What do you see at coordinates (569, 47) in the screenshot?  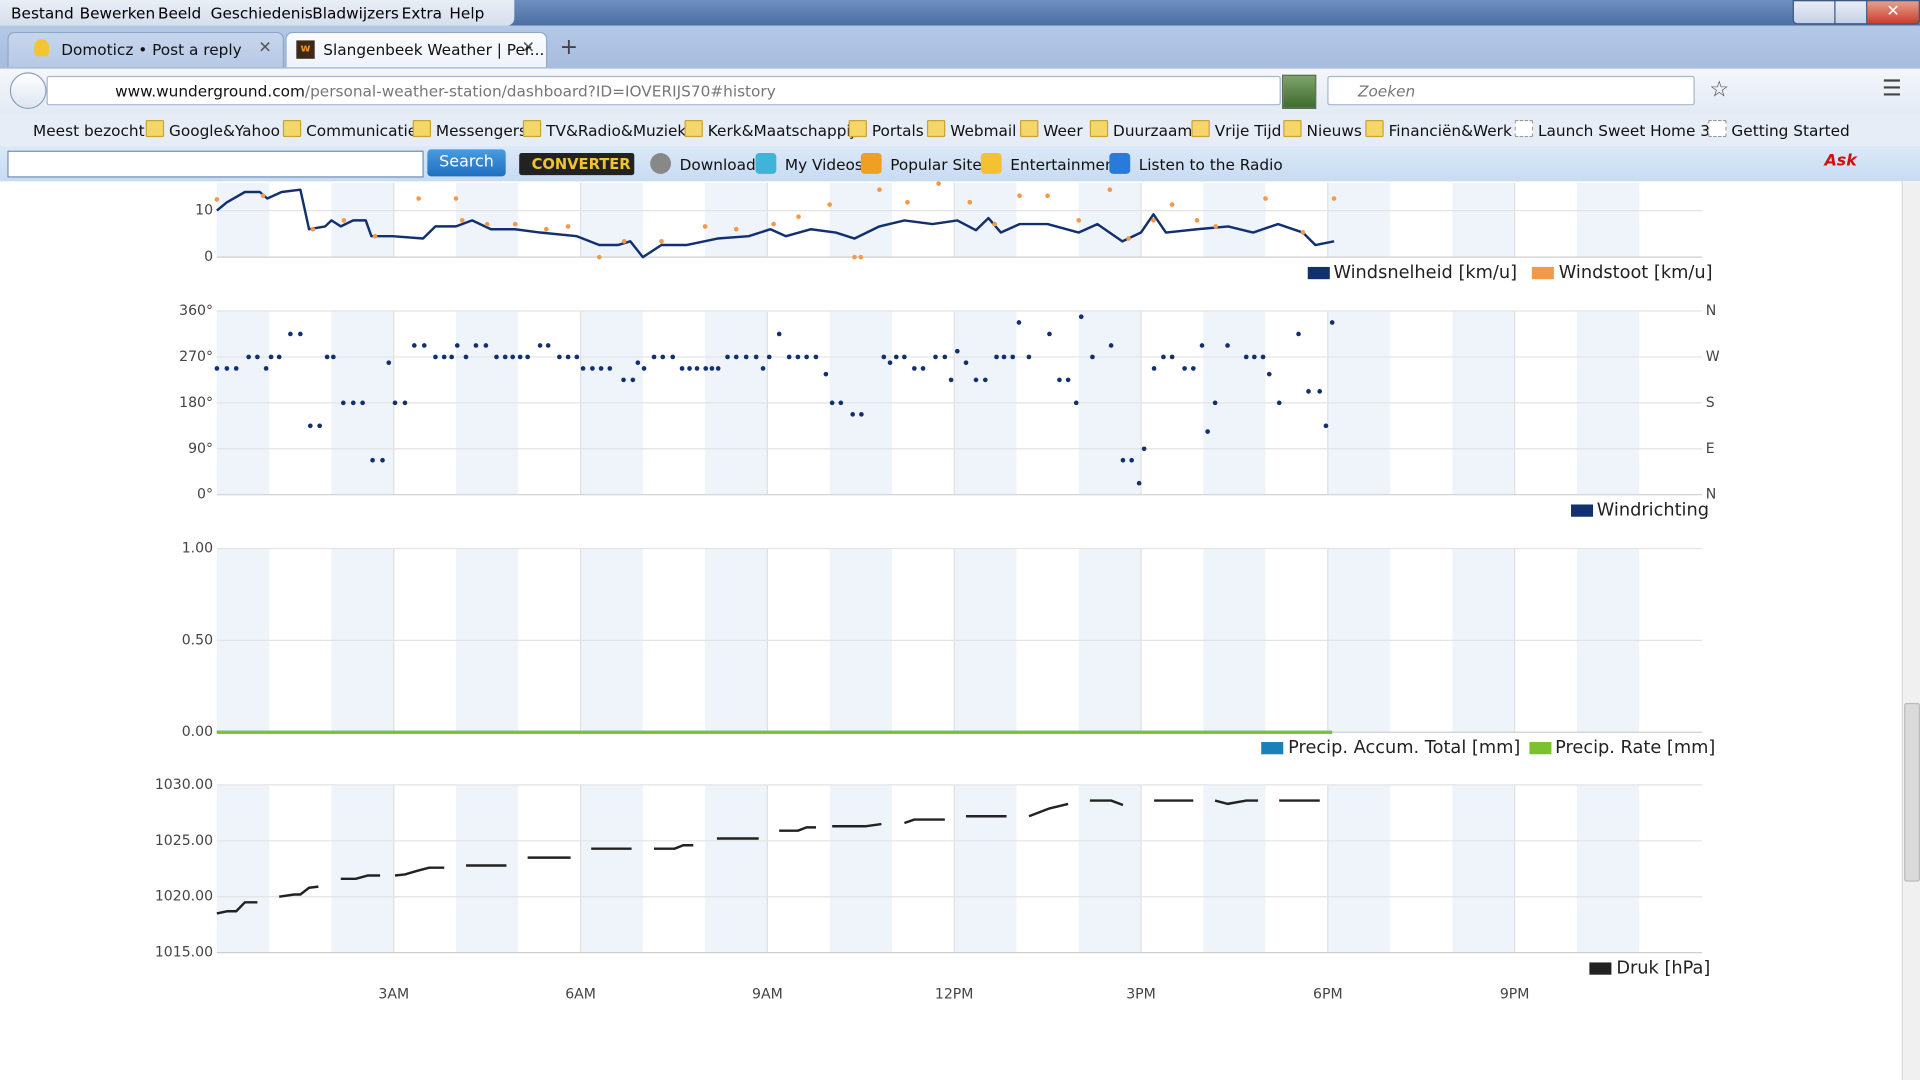 I see `new-tab-button: +` at bounding box center [569, 47].